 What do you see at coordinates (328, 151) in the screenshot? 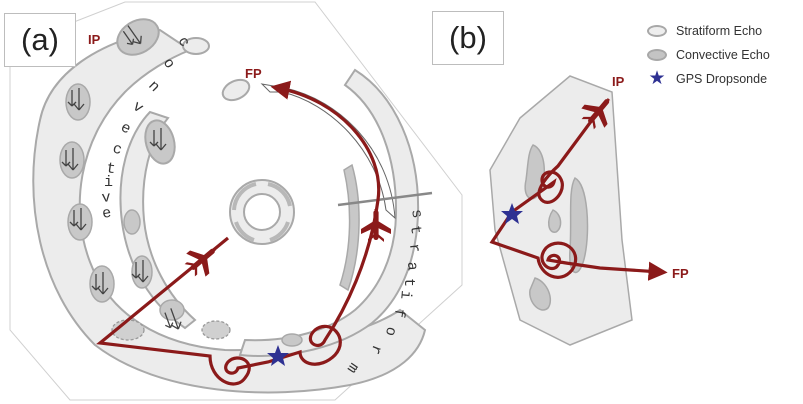
I see `outline-arrow` at bounding box center [328, 151].